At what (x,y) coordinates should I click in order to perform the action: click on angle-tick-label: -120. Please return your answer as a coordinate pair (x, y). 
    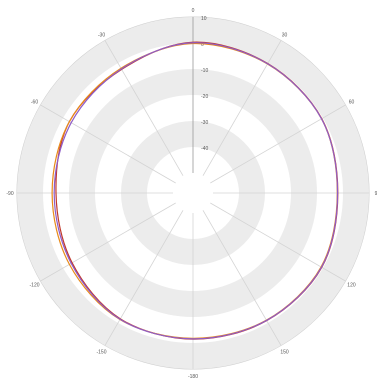
    Looking at the image, I should click on (35, 286).